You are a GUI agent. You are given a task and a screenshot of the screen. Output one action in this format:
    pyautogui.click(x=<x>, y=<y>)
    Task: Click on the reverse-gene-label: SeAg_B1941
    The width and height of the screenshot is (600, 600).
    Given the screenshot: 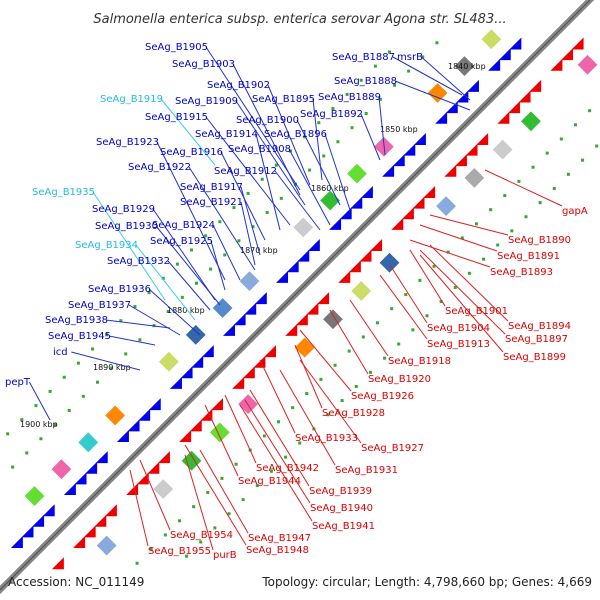 What is the action you would take?
    pyautogui.click(x=343, y=526)
    